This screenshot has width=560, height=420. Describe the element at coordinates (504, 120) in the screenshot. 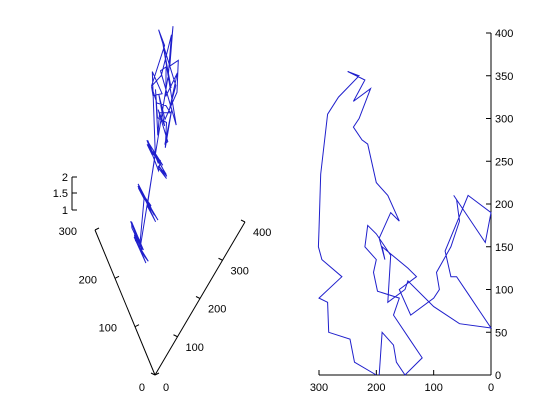

I see `tick-label-2d-y: 300` at that location.